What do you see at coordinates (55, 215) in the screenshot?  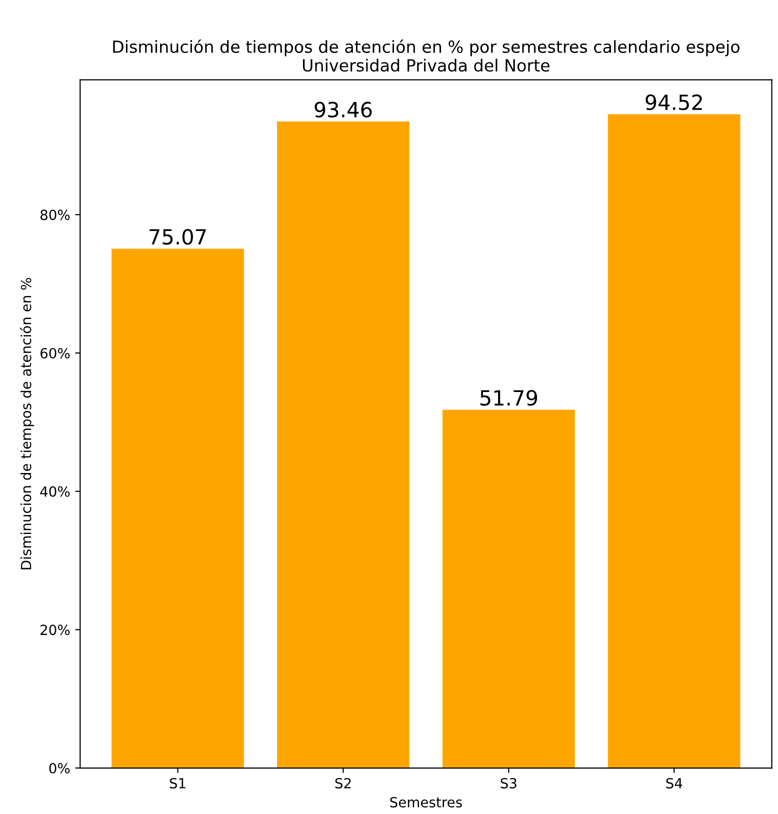 I see `y-tick-label: 80%` at bounding box center [55, 215].